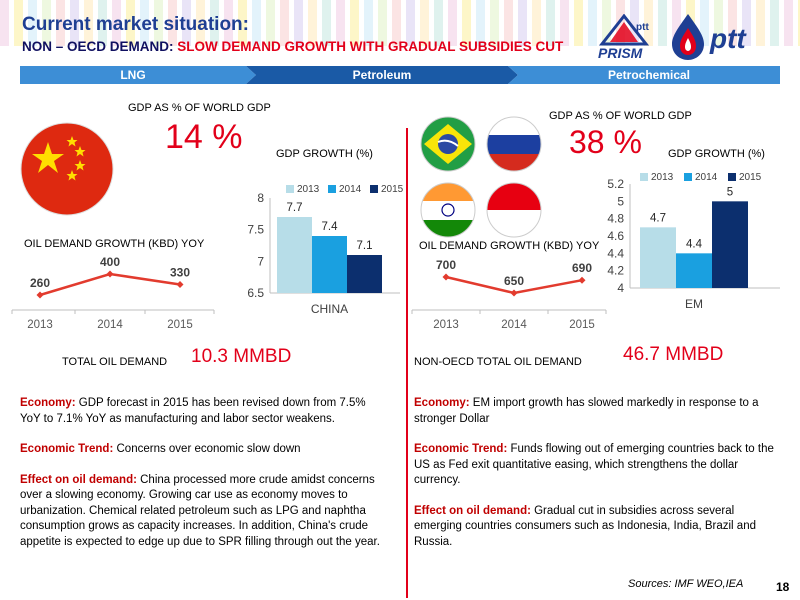 Image resolution: width=800 pixels, height=600 pixels. What do you see at coordinates (241, 356) in the screenshot?
I see `china-total-oil-value: 10.3 MMBD` at bounding box center [241, 356].